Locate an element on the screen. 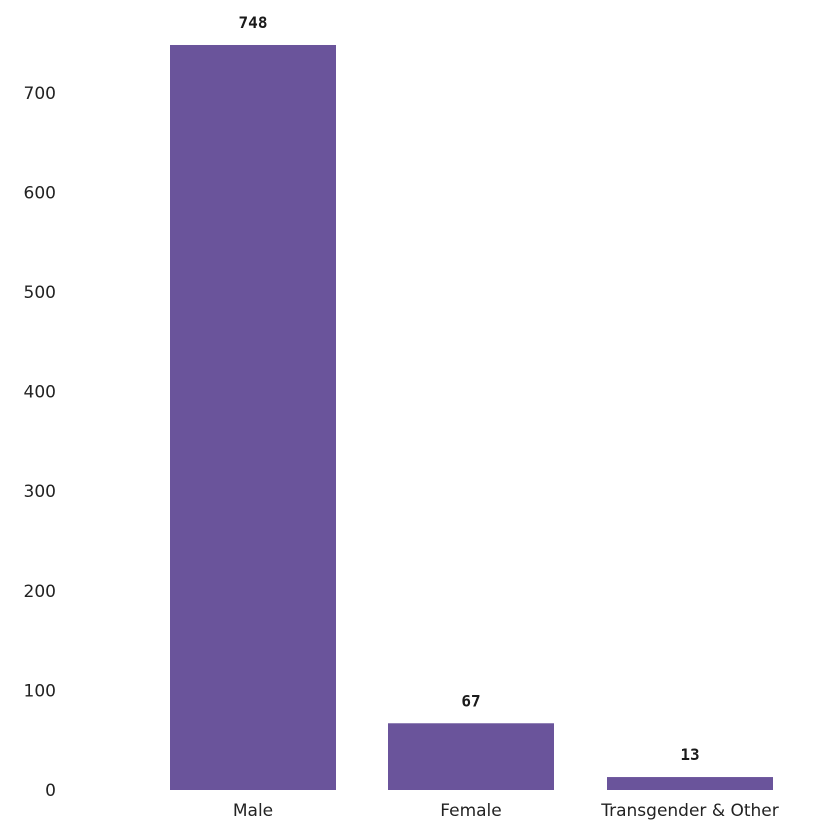 This screenshot has height=823, width=830. y-tick-label: 100 is located at coordinates (40, 691).